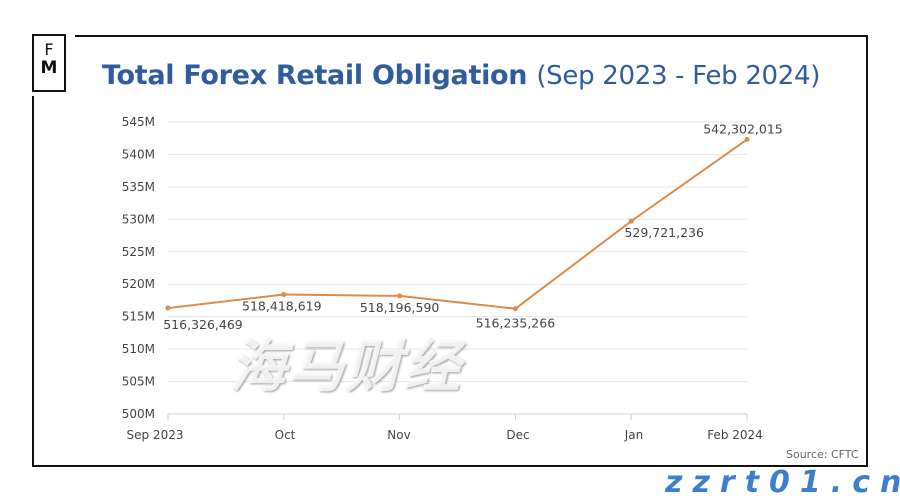 The width and height of the screenshot is (900, 500). Describe the element at coordinates (346, 367) in the screenshot. I see `watermark-cn: 海马财经` at that location.